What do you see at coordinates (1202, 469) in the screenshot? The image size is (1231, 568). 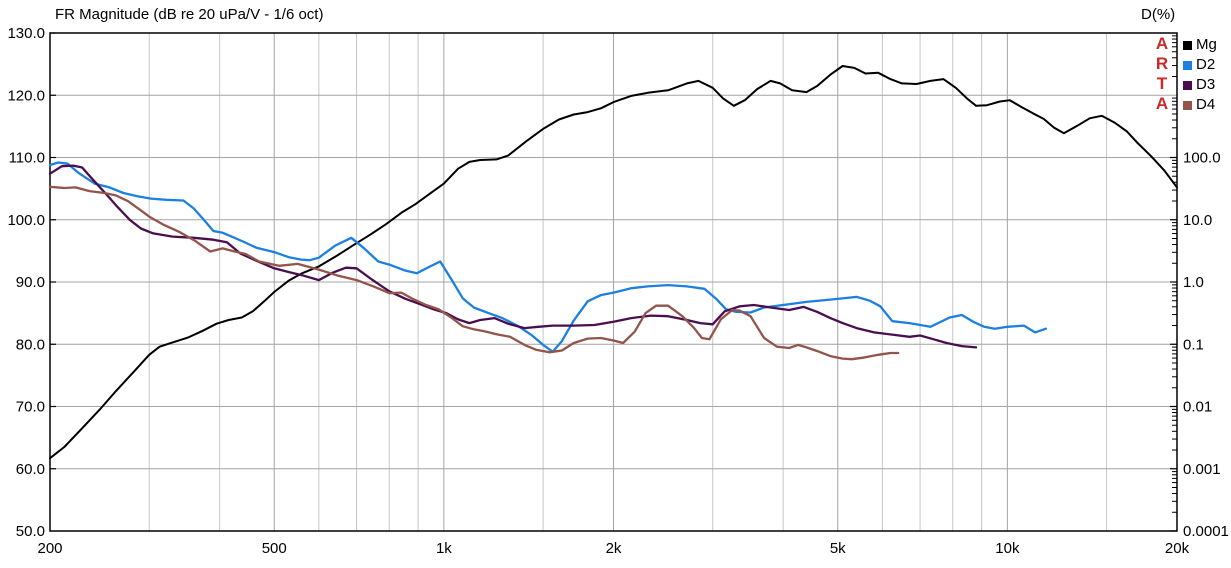 I see `y2-axis-label: 0.001` at bounding box center [1202, 469].